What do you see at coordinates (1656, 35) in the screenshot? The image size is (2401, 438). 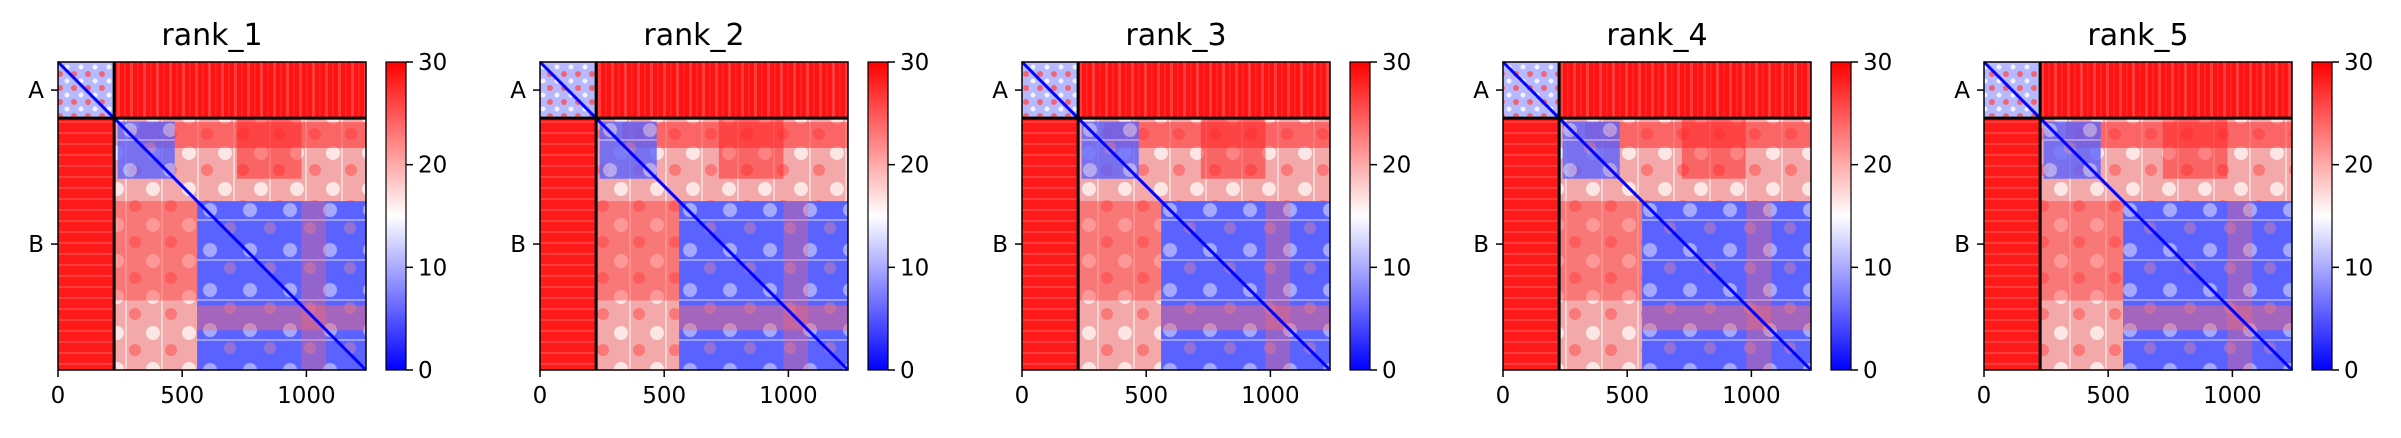 I see `panel-title: rank_4` at bounding box center [1656, 35].